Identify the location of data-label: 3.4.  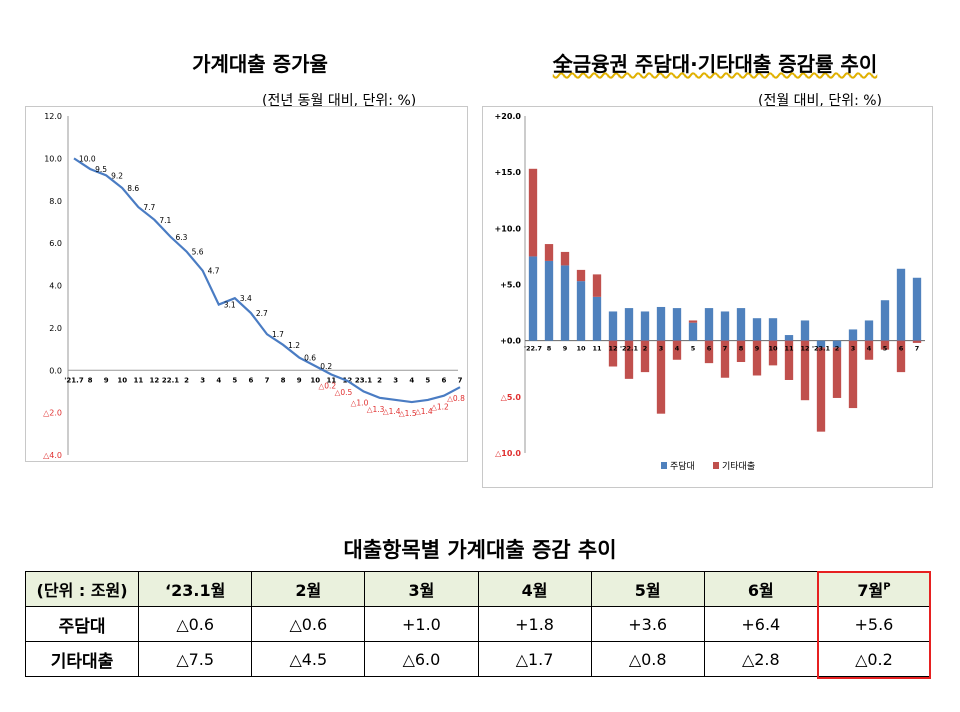
(246, 298).